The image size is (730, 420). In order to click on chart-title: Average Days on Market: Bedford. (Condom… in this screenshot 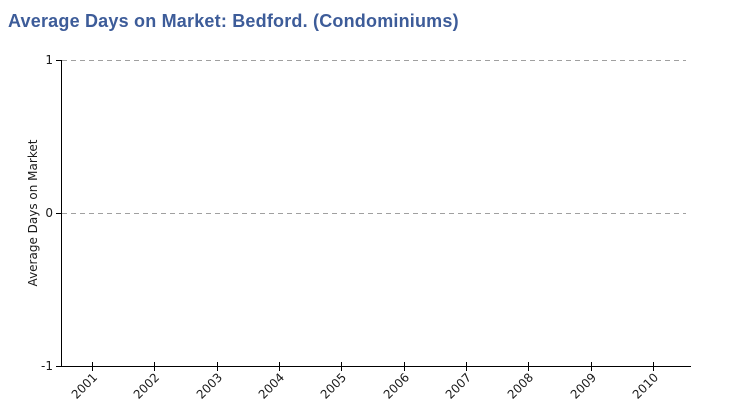, I will do `click(233, 21)`.